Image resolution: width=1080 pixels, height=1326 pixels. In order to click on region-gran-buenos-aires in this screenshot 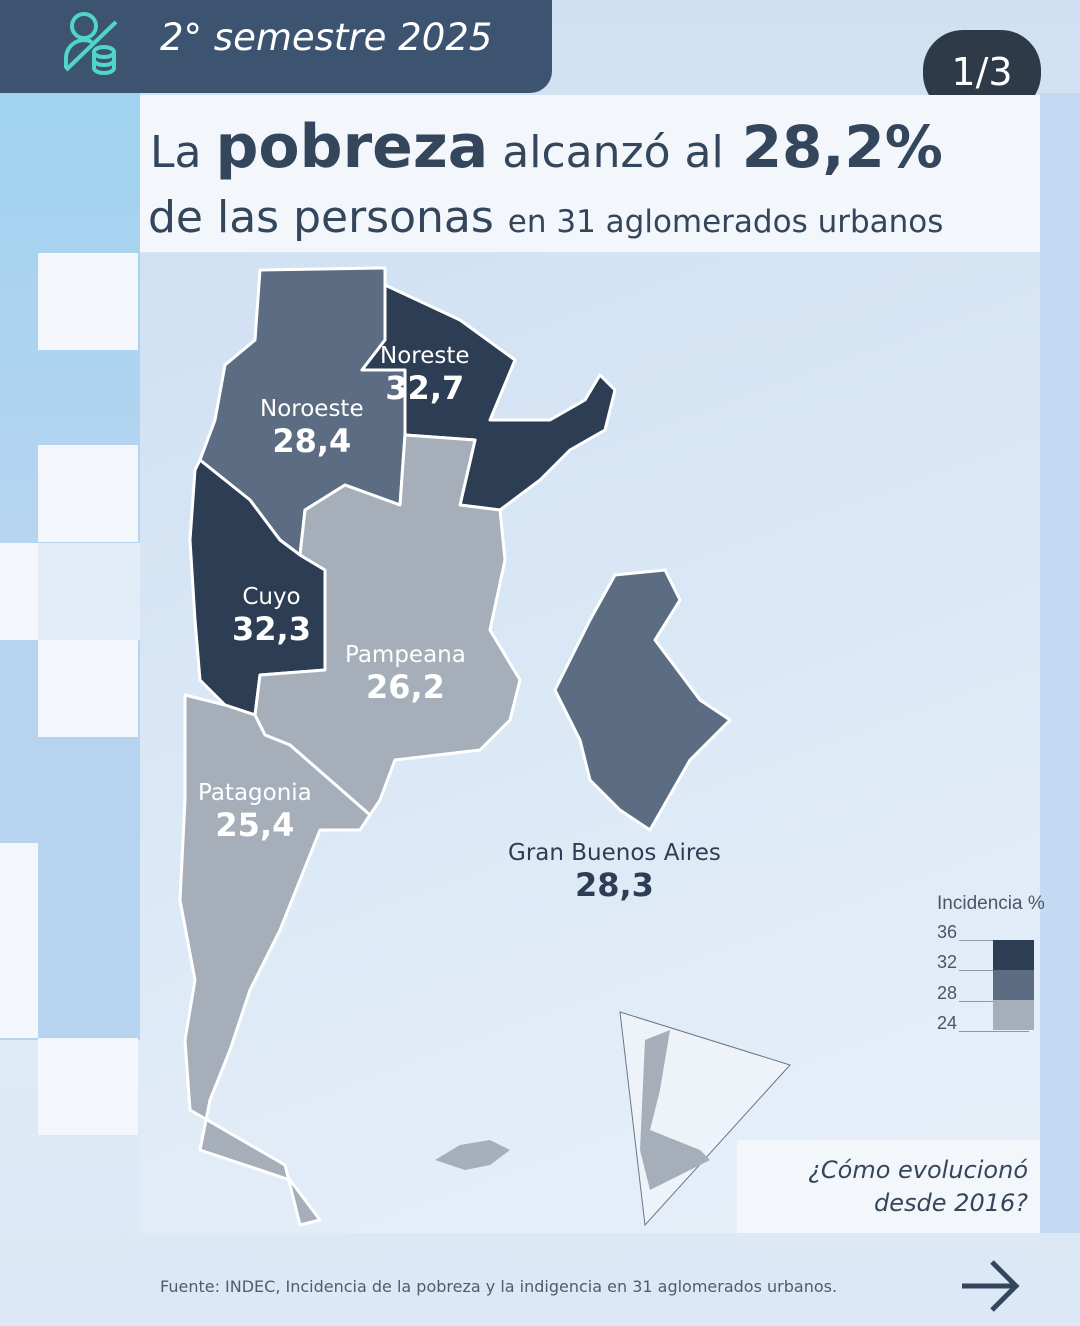, I will do `click(642, 700)`.